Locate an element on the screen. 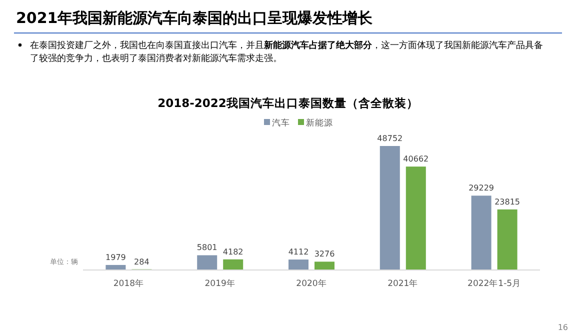  x-tick-label: 2020年 is located at coordinates (311, 283).